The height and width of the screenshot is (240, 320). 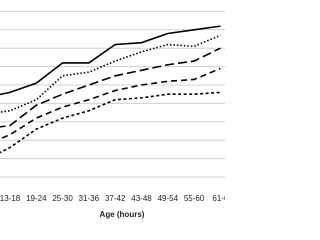 I want to click on x-tick-label: 49-54, so click(x=168, y=198).